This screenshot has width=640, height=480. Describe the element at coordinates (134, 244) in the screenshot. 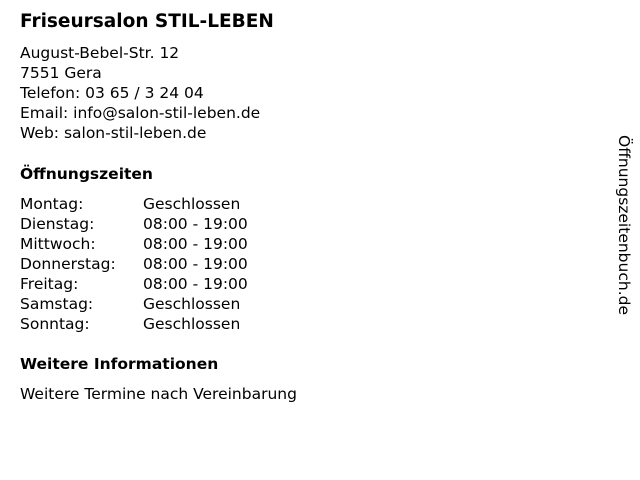

I see `hours-row: Mittwoch: 08:00 - 19:00` at that location.